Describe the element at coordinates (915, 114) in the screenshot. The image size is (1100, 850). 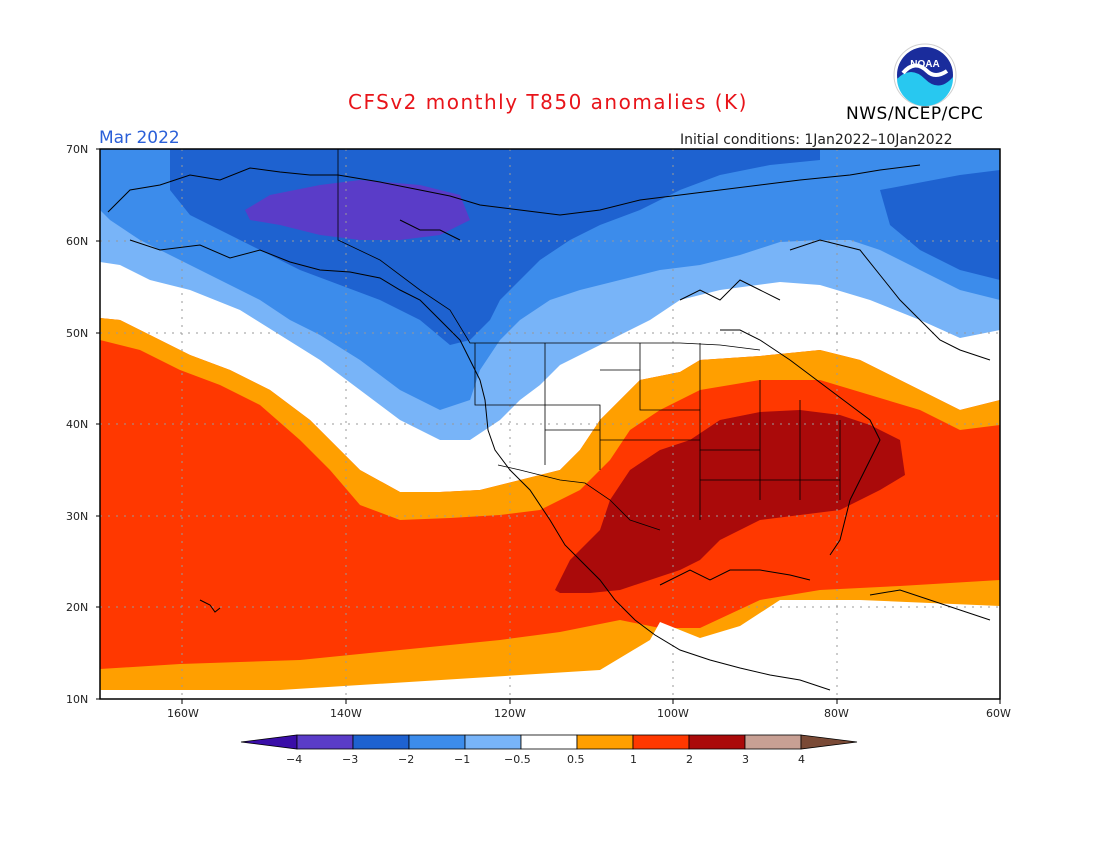
I see `agency-label: NWS/NCEP/CPC` at that location.